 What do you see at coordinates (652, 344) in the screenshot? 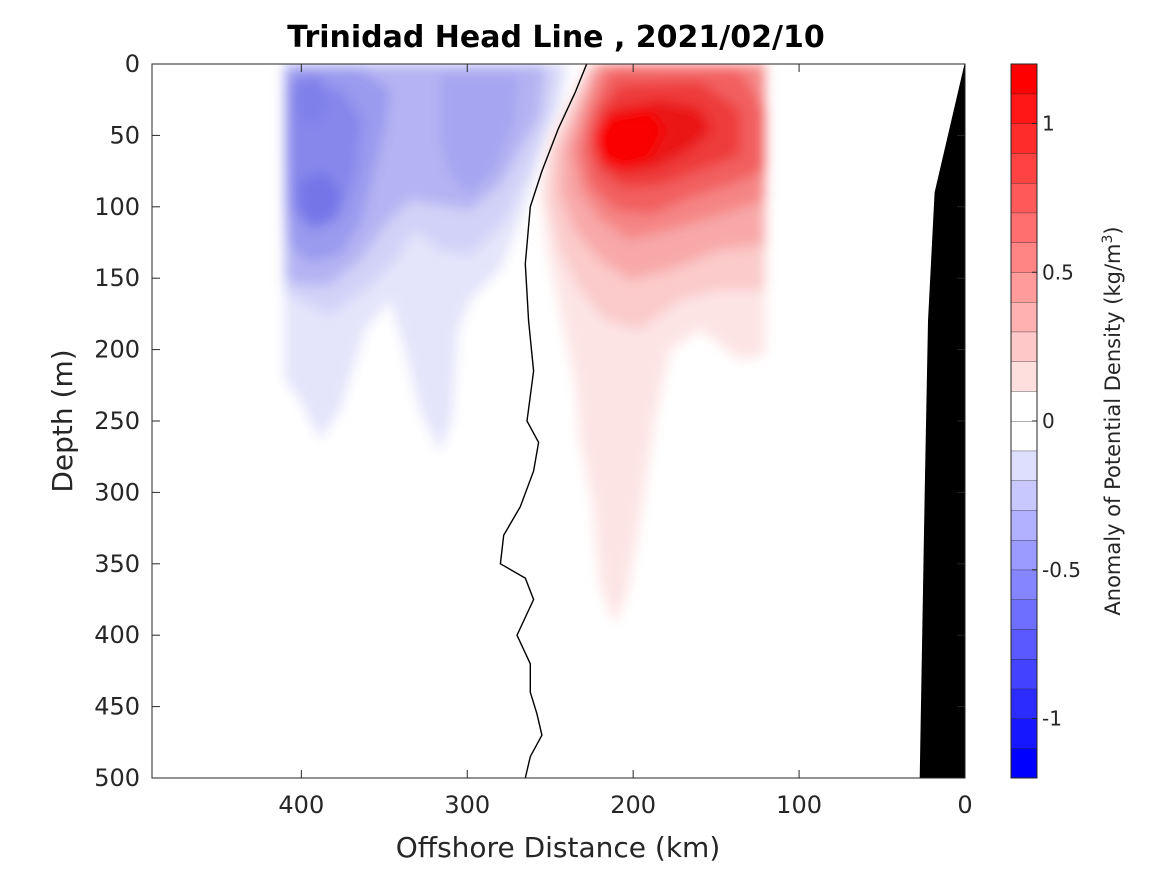
I see `positive-anomaly-region` at bounding box center [652, 344].